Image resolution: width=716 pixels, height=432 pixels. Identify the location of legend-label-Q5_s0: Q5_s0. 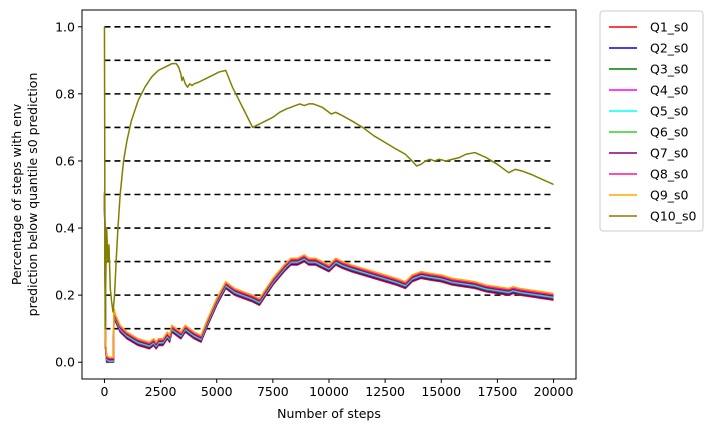
(669, 111).